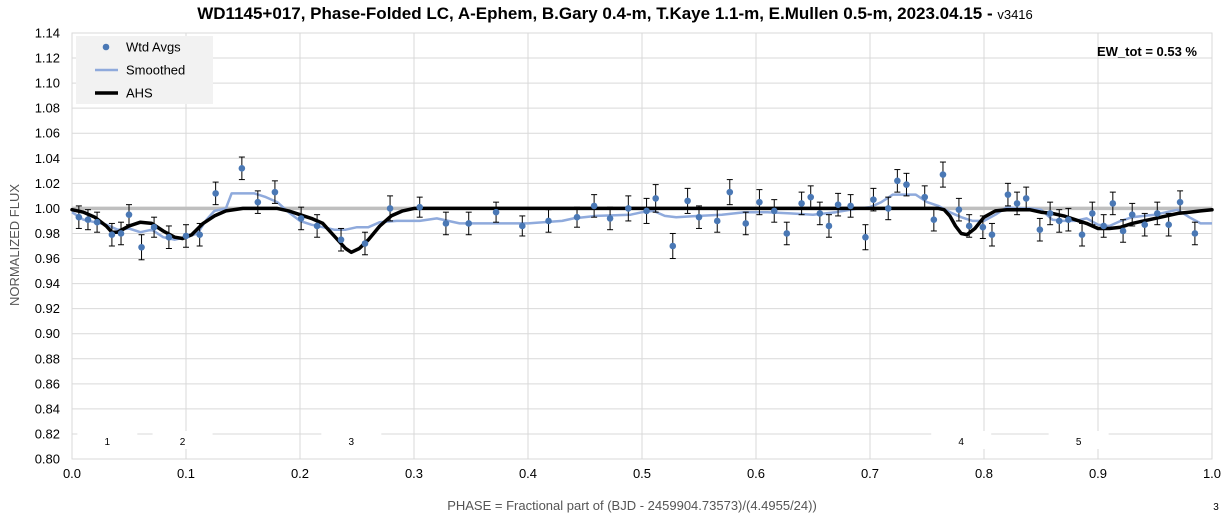 The image size is (1230, 522). Describe the element at coordinates (144, 70) in the screenshot. I see `legend: Wtd Avgs Smoothed AHS` at that location.